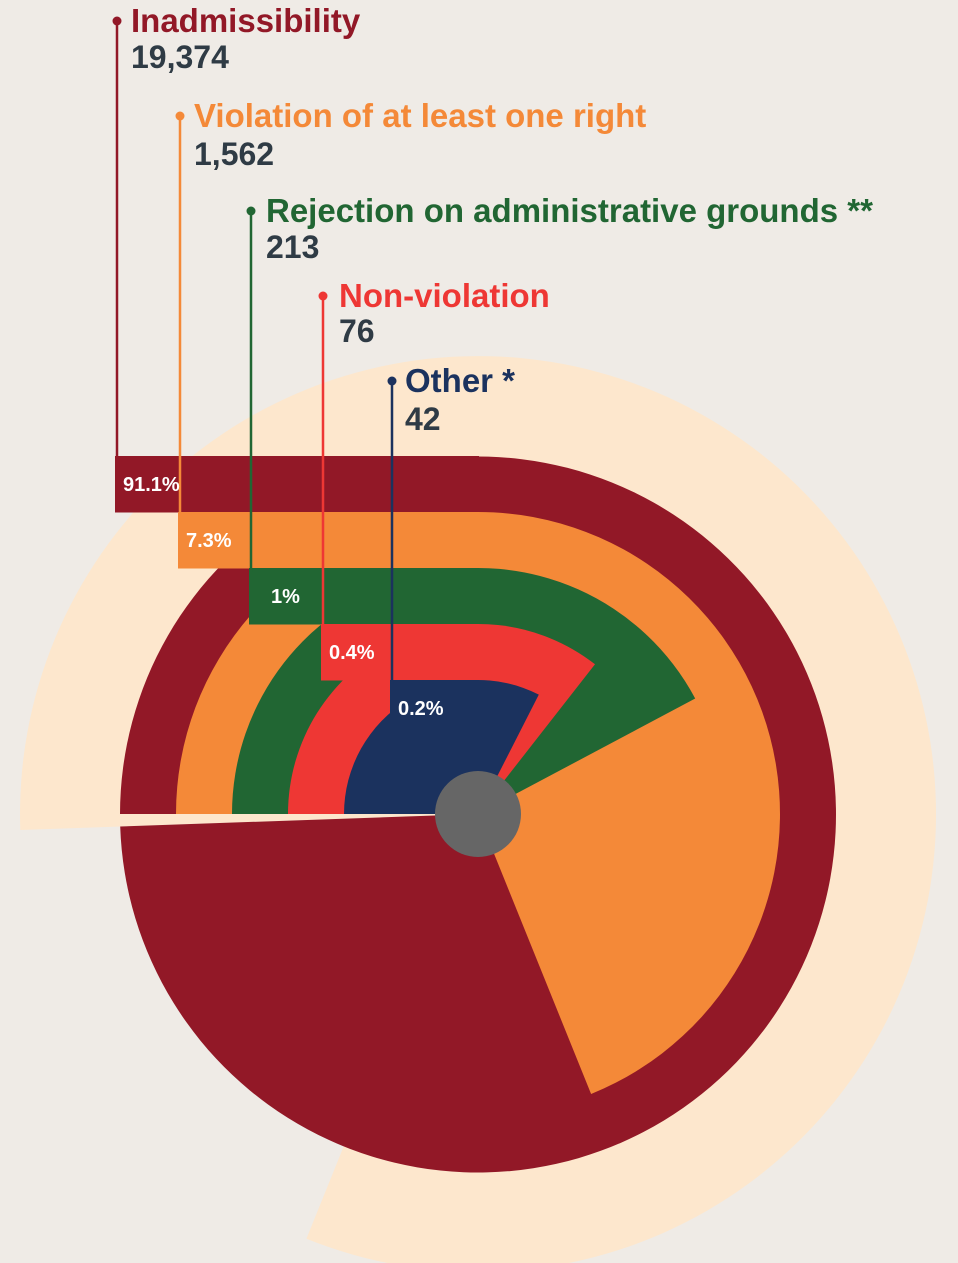 This screenshot has height=1263, width=958. Describe the element at coordinates (323, 296) in the screenshot. I see `leader-dot-non-violation` at that location.